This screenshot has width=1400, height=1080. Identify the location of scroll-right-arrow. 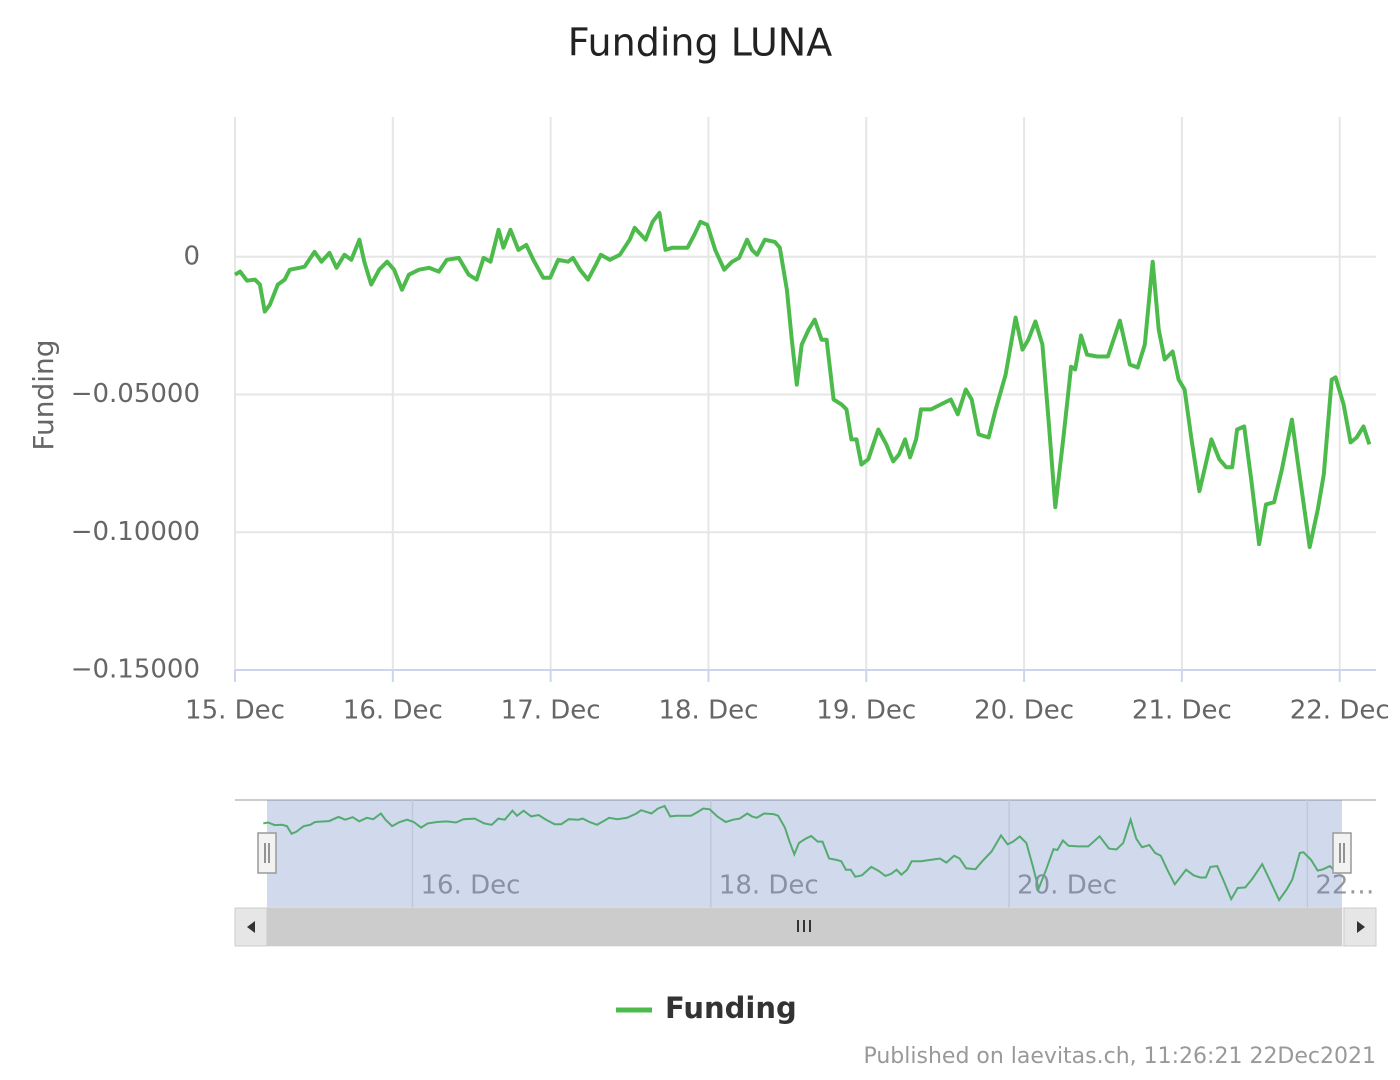
(1361, 927).